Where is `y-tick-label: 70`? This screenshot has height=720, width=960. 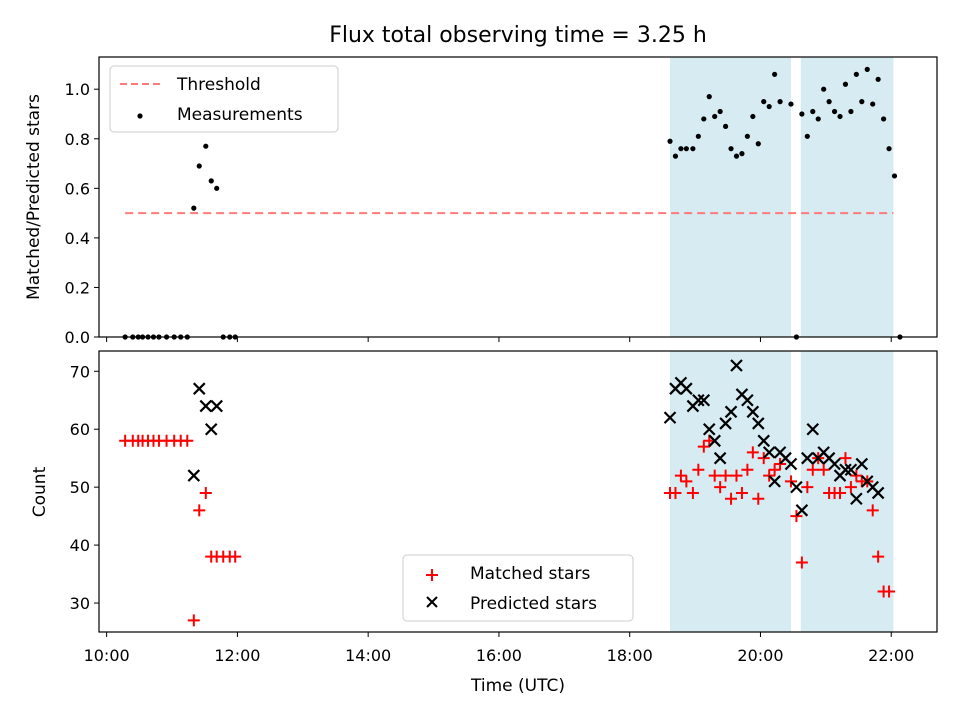 y-tick-label: 70 is located at coordinates (80, 371).